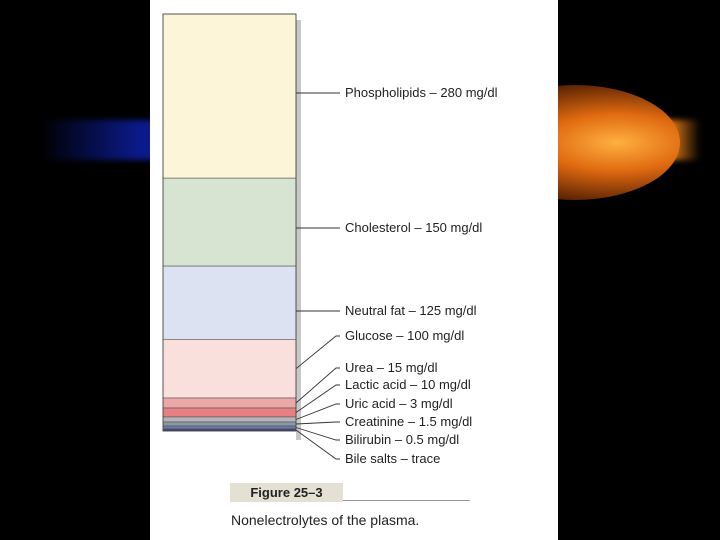  Describe the element at coordinates (392, 458) in the screenshot. I see `segment-label-9: Bile salts – trace` at that location.